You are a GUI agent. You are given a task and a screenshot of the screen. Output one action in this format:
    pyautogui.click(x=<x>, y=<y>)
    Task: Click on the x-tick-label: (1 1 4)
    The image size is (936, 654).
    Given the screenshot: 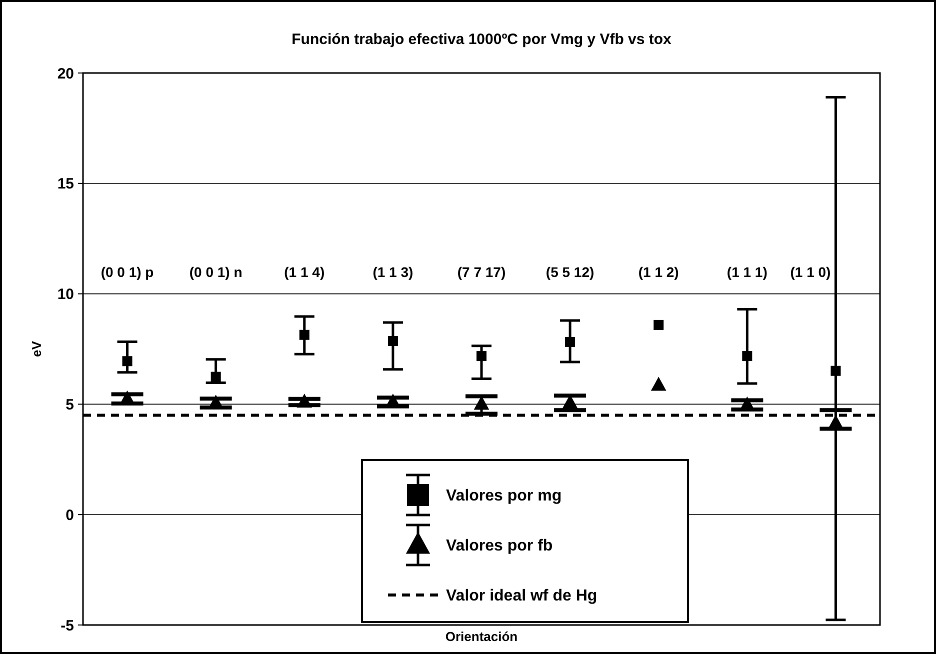 What is the action you would take?
    pyautogui.click(x=304, y=272)
    